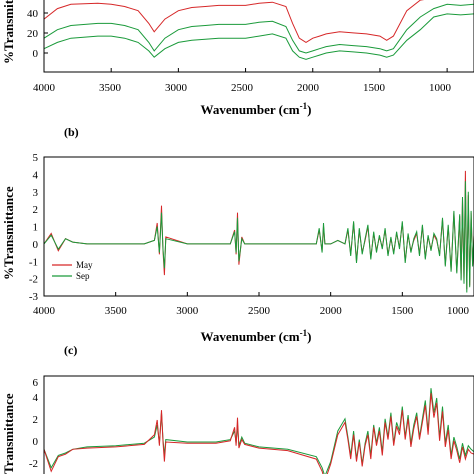 Image resolution: width=474 pixels, height=474 pixels. Describe the element at coordinates (36, 383) in the screenshot. I see `y-tick-label: 6` at that location.